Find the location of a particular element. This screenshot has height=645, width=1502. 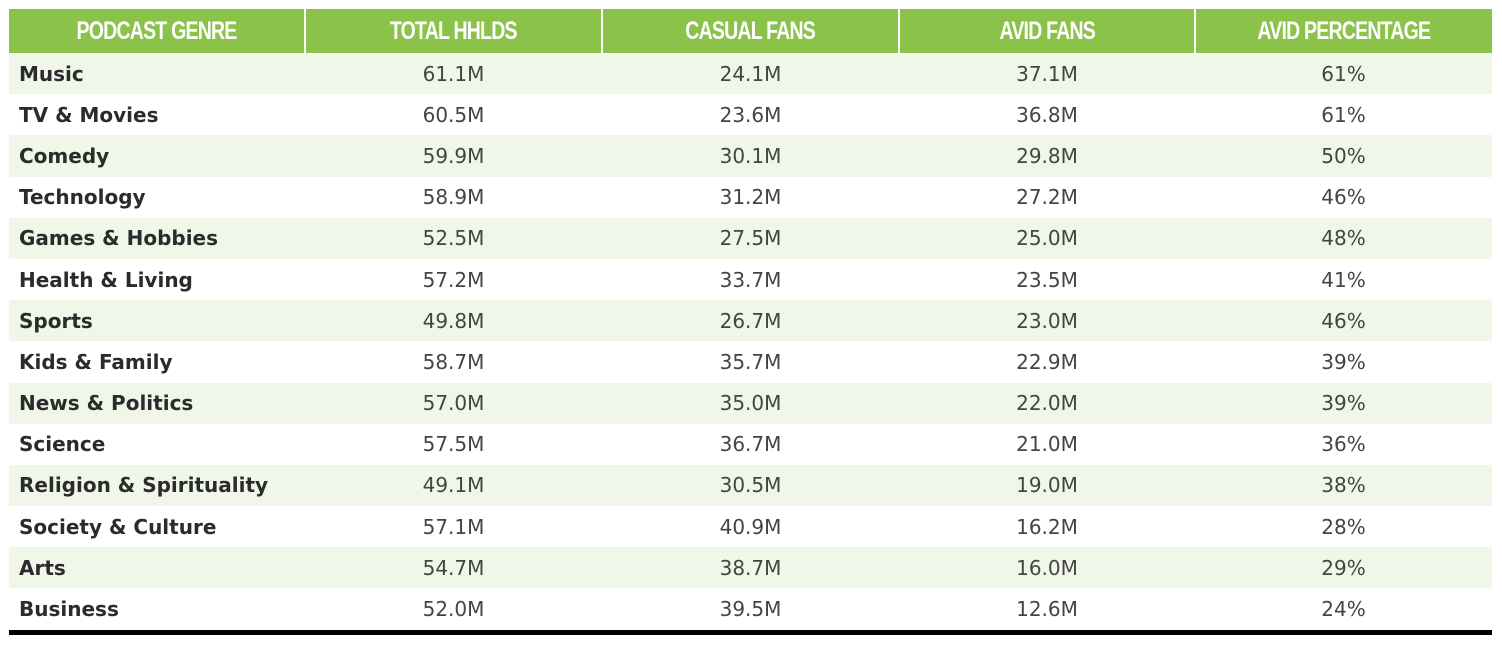

avid-fans-cell: 22.9M is located at coordinates (1047, 362).